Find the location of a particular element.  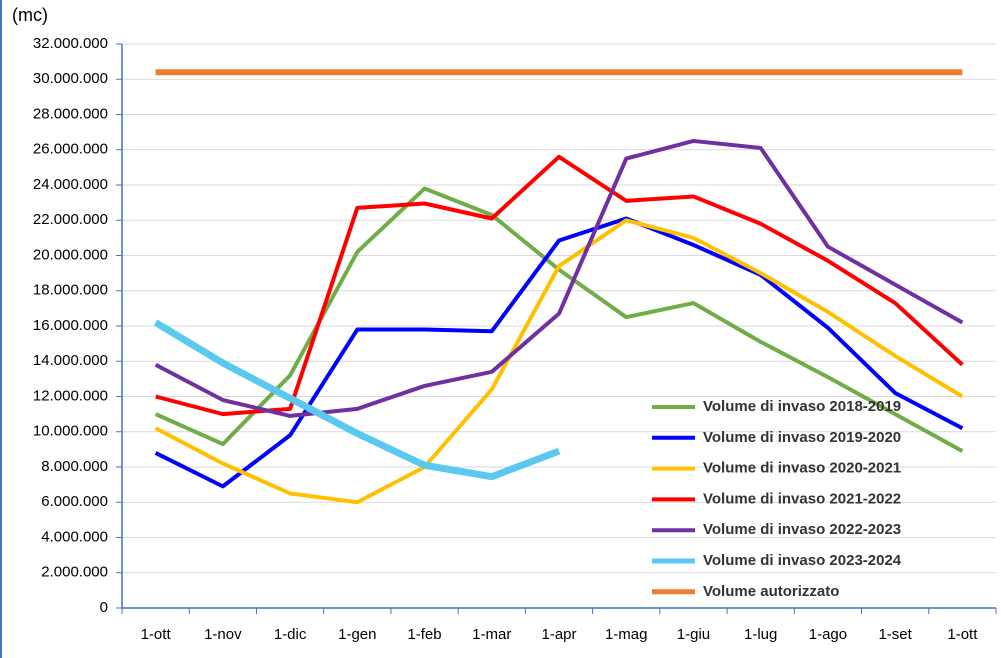

y-tick-label: 14.000.000 is located at coordinates (70, 360).